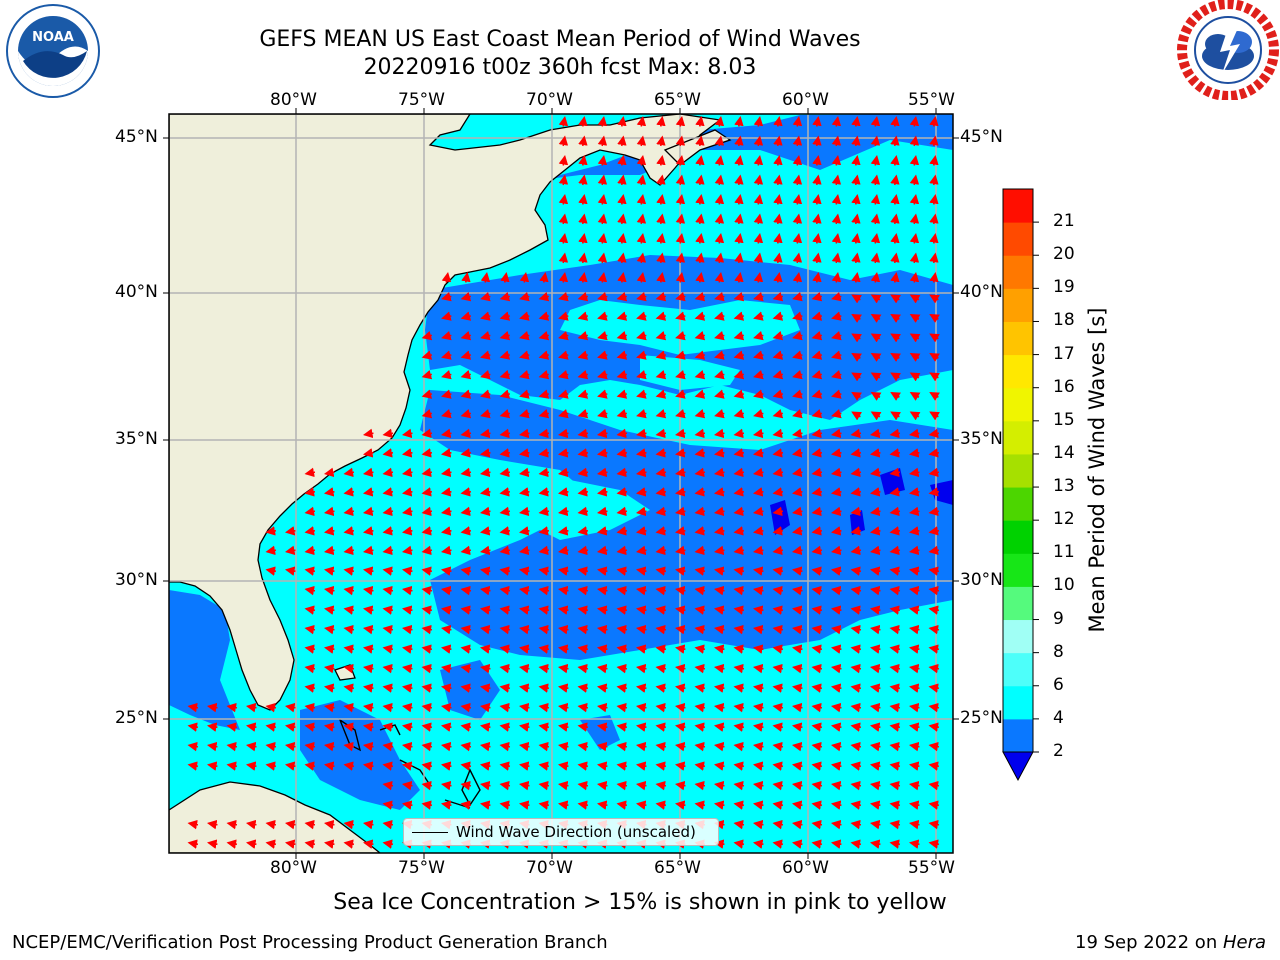 The height and width of the screenshot is (960, 1280). What do you see at coordinates (293, 868) in the screenshot?
I see `lon-label-bottom-80w: 80°W` at bounding box center [293, 868].